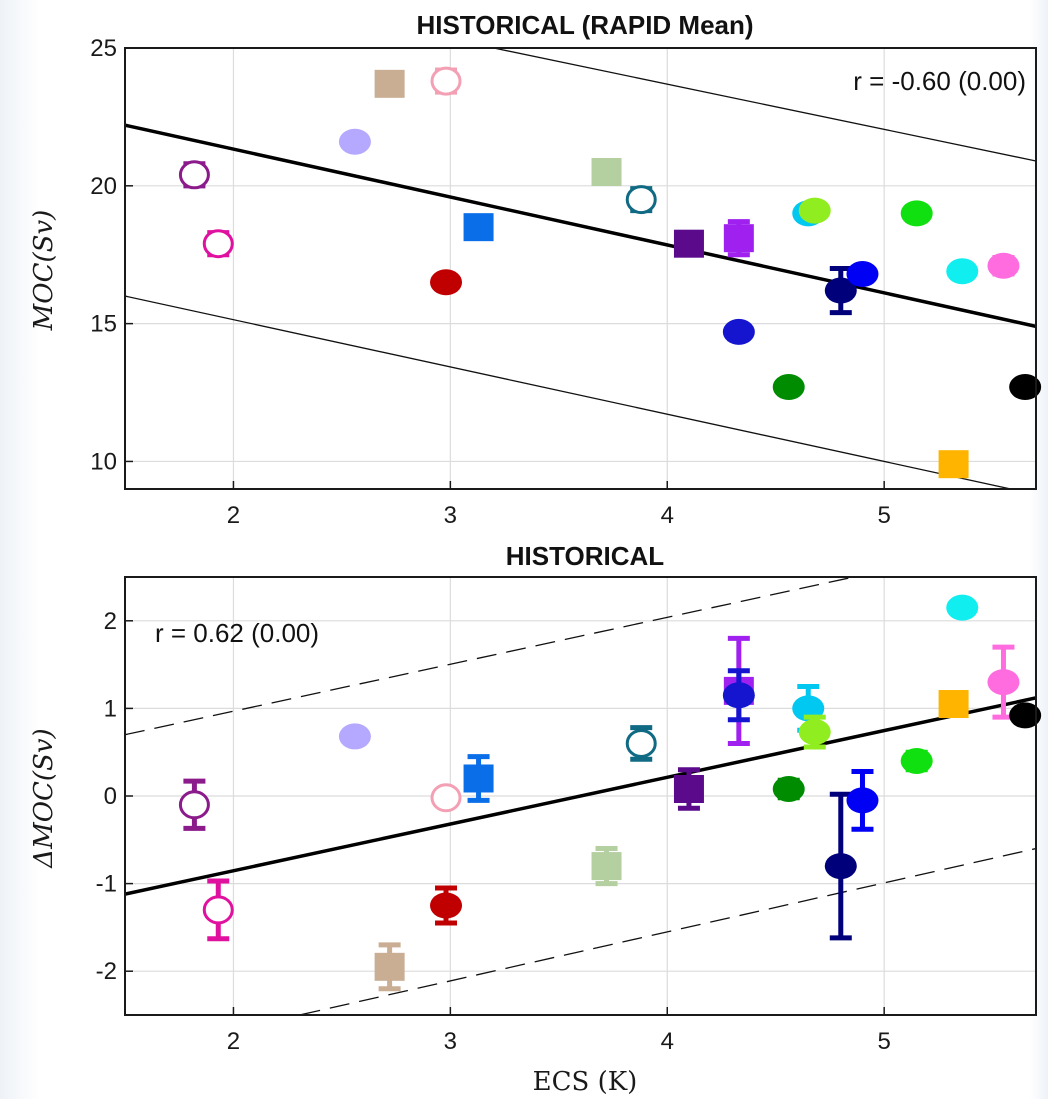 Image resolution: width=1048 pixels, height=1099 pixels. Describe the element at coordinates (44, 798) in the screenshot. I see `y-axis-label-bottom: ΔMOC(Sv)` at that location.